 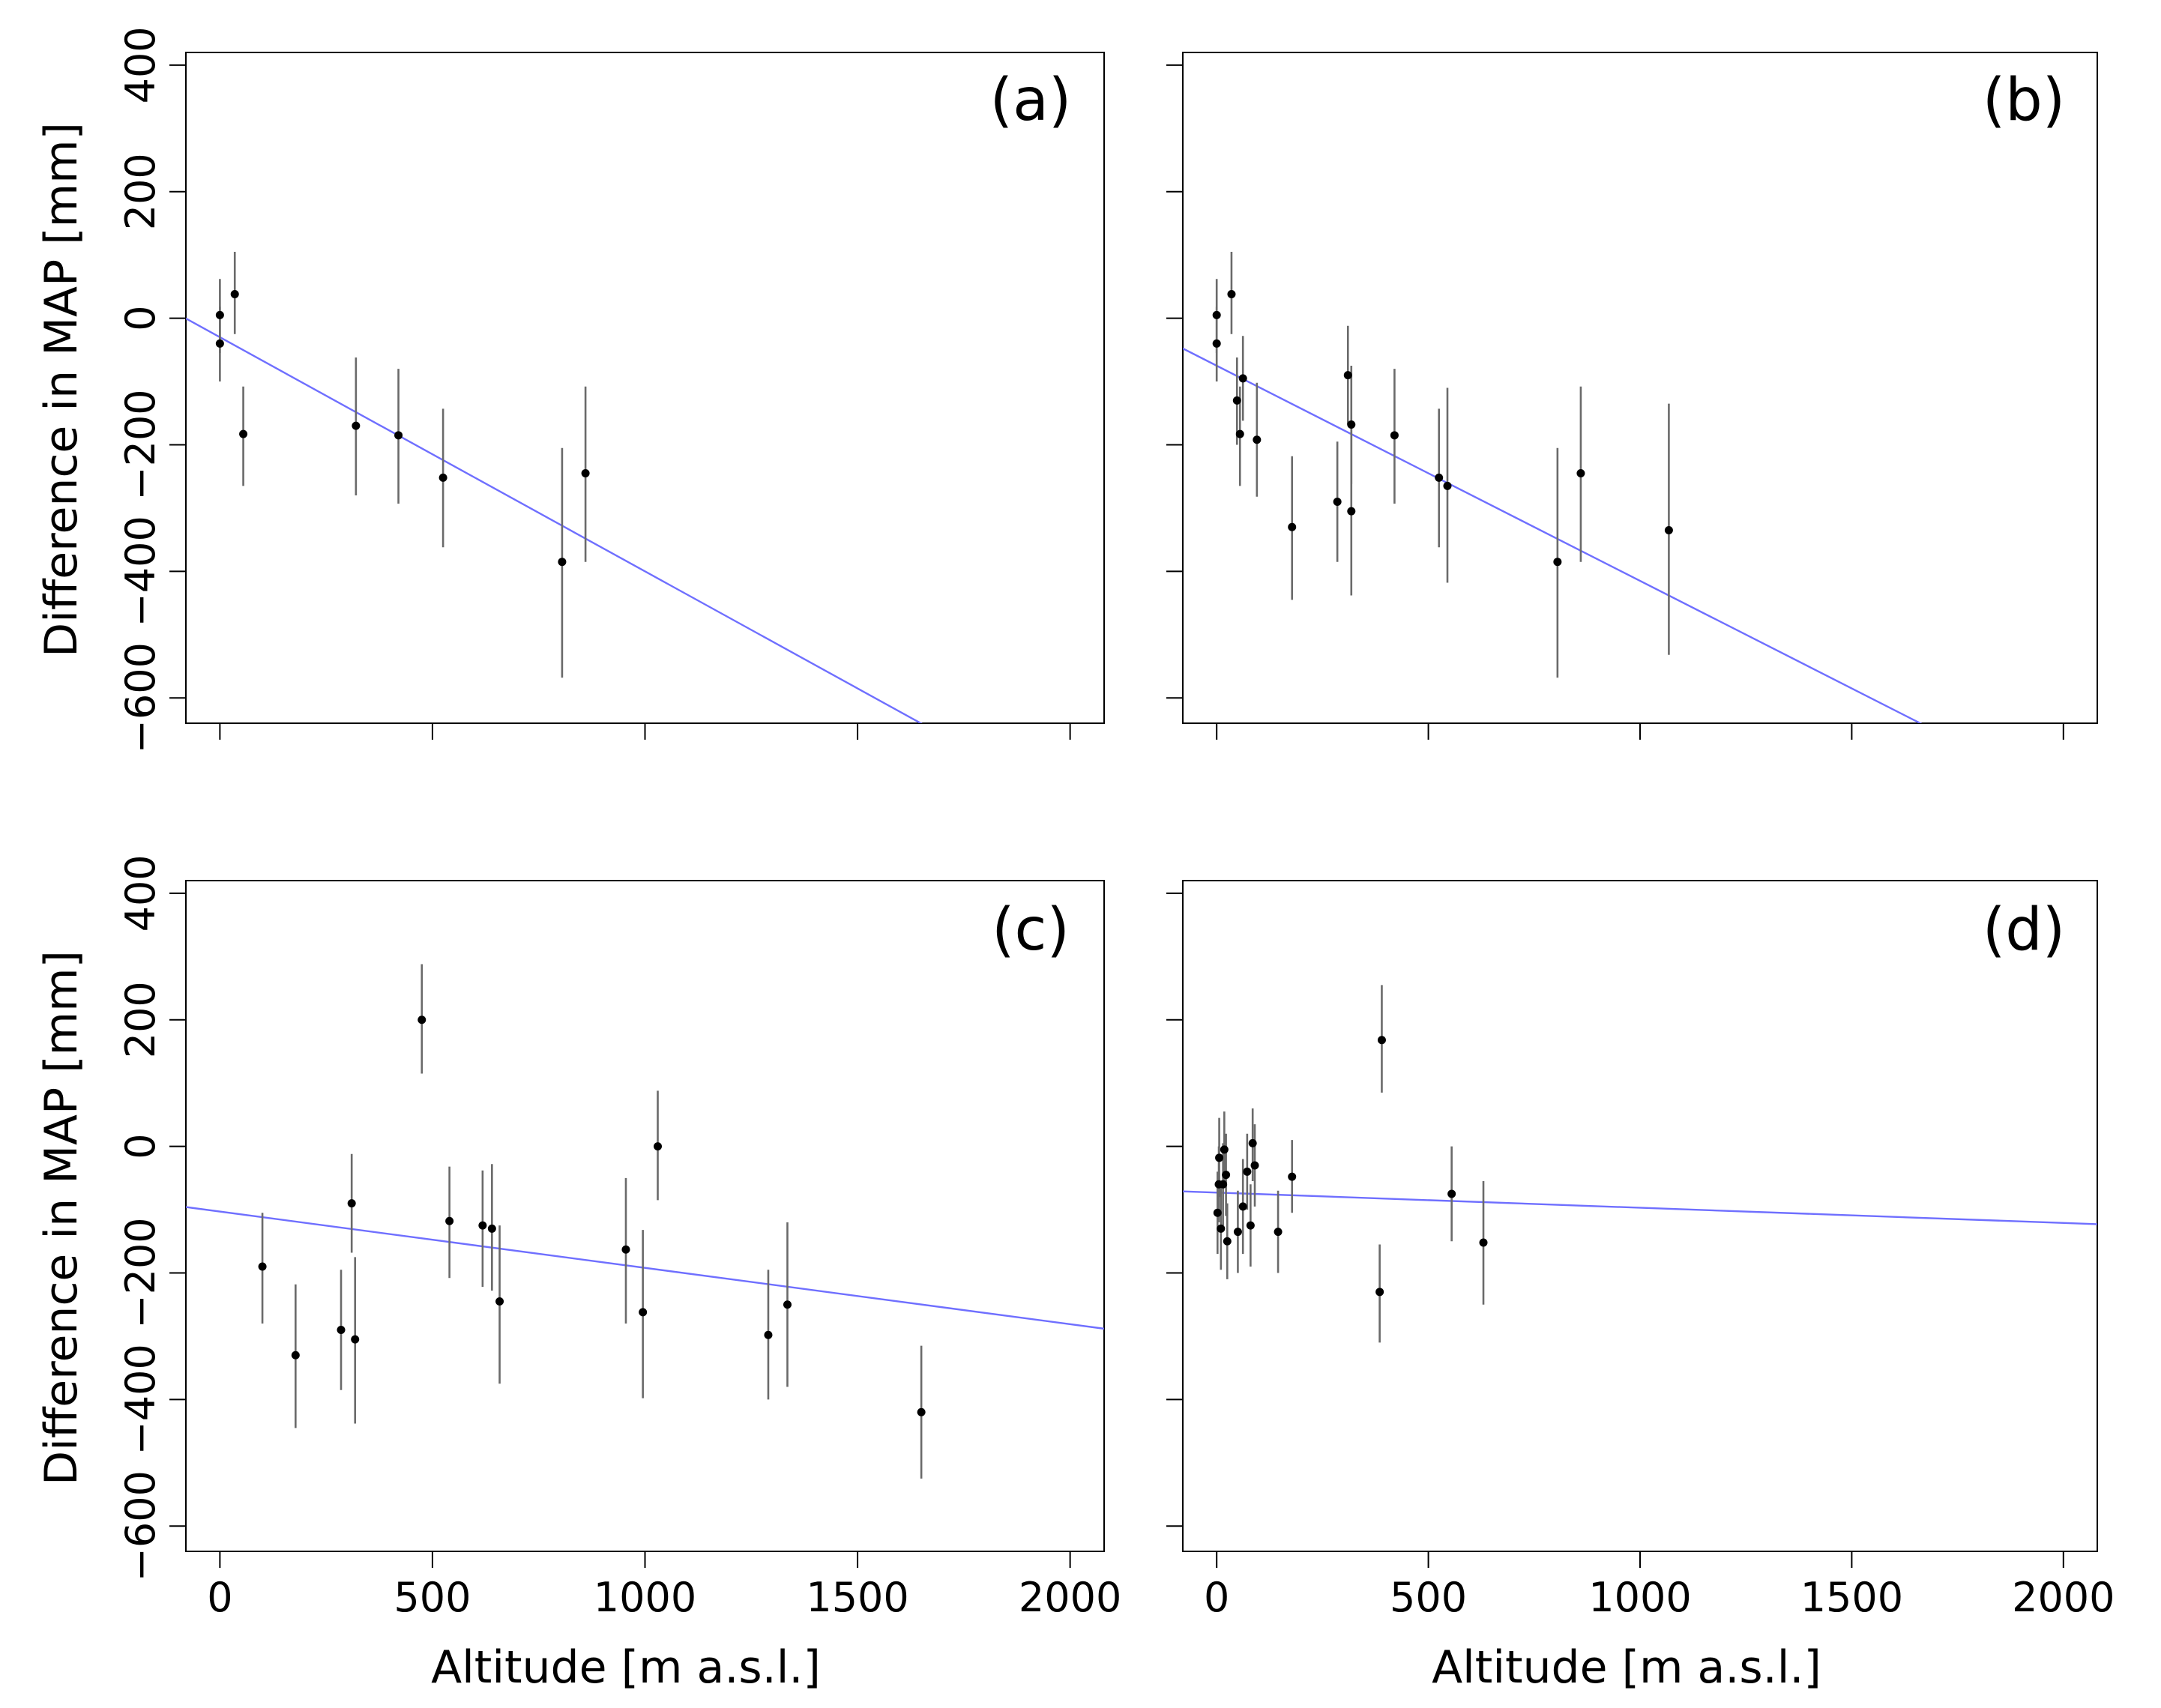 I want to click on panel-d-label: (d), so click(x=2024, y=930).